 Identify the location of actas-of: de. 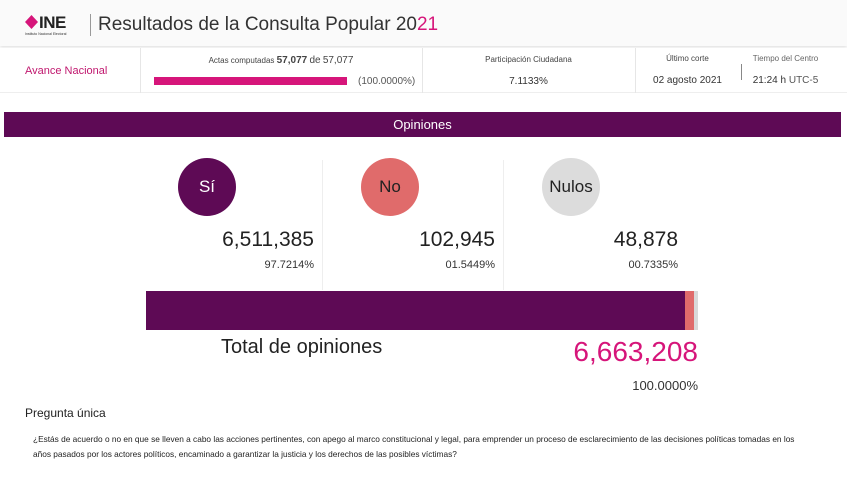
(315, 60).